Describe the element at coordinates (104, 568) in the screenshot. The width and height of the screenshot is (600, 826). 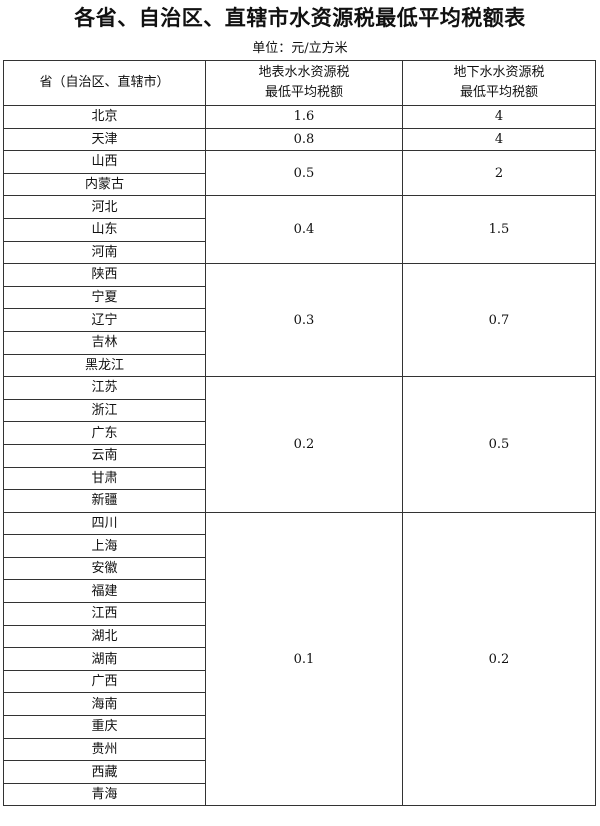
I see `province-cell: 安徽` at that location.